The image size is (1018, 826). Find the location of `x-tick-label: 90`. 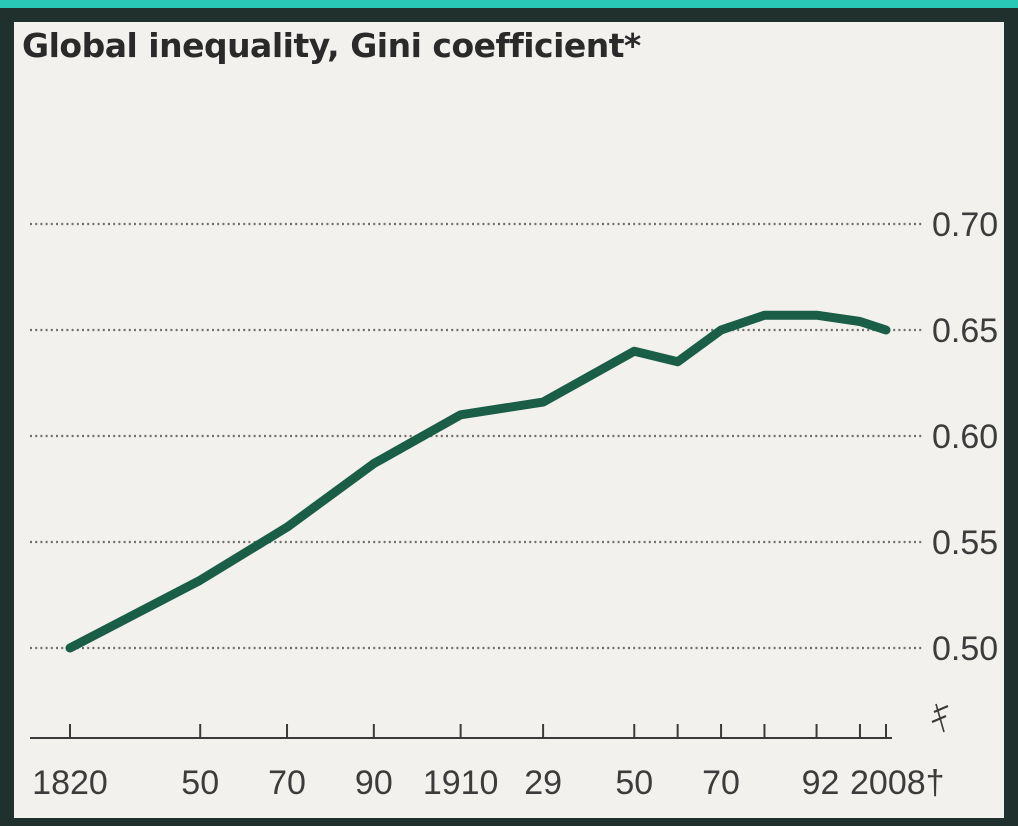

x-tick-label: 90 is located at coordinates (374, 783).